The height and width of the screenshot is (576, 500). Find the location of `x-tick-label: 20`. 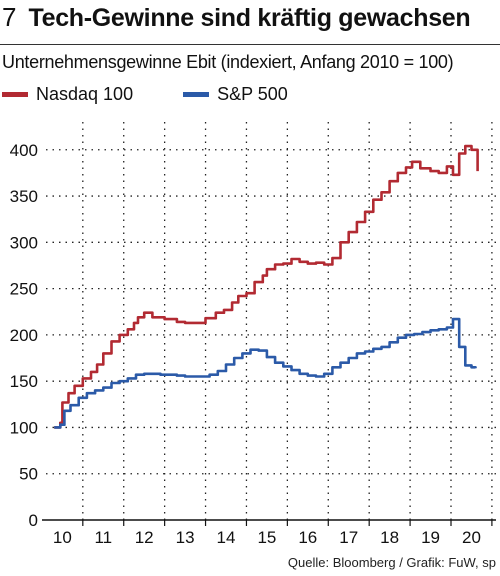

x-tick-label: 20 is located at coordinates (471, 537).